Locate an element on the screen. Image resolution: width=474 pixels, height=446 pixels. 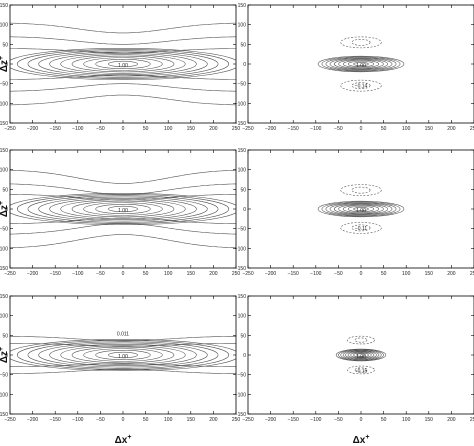
x-axis-title-base: Δx is located at coordinates (121, 440).